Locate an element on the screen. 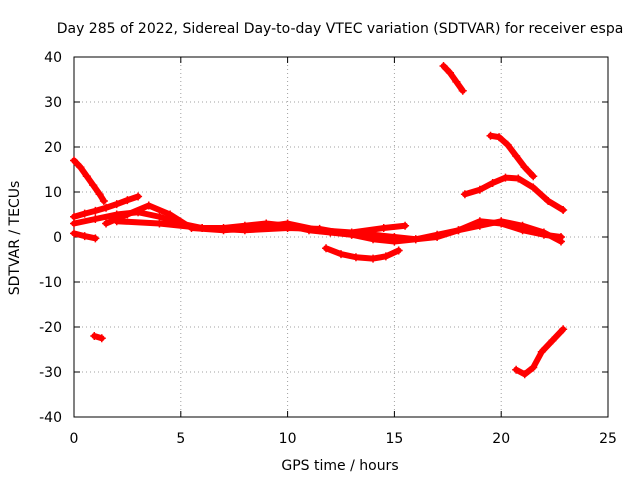 The width and height of the screenshot is (640, 480). y-axis-label: SDTVAR / TECUs is located at coordinates (15, 238).